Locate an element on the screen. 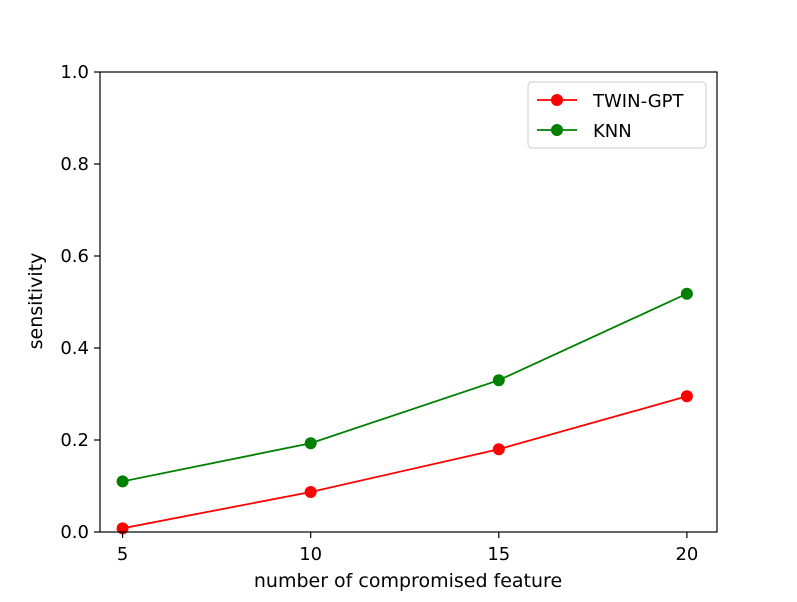 The height and width of the screenshot is (602, 797). legend: TWIN-GPT KNN is located at coordinates (617, 115).